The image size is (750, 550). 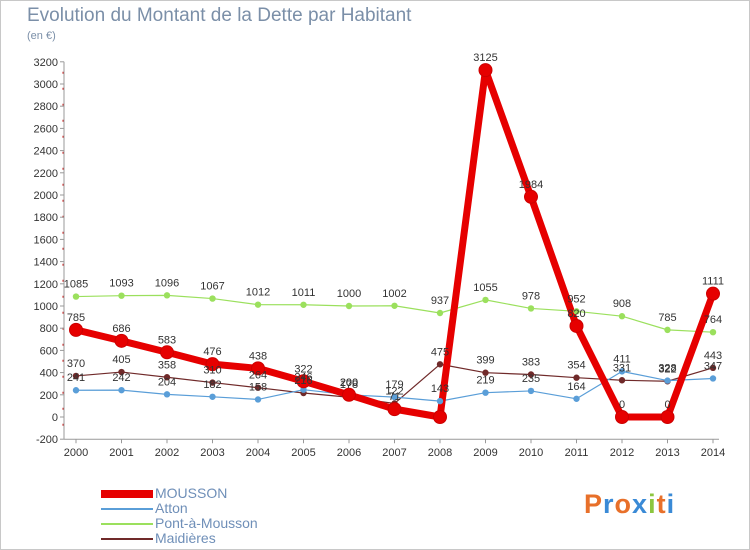 What do you see at coordinates (394, 391) in the screenshot?
I see `data-label-maidi-res: 122` at bounding box center [394, 391].